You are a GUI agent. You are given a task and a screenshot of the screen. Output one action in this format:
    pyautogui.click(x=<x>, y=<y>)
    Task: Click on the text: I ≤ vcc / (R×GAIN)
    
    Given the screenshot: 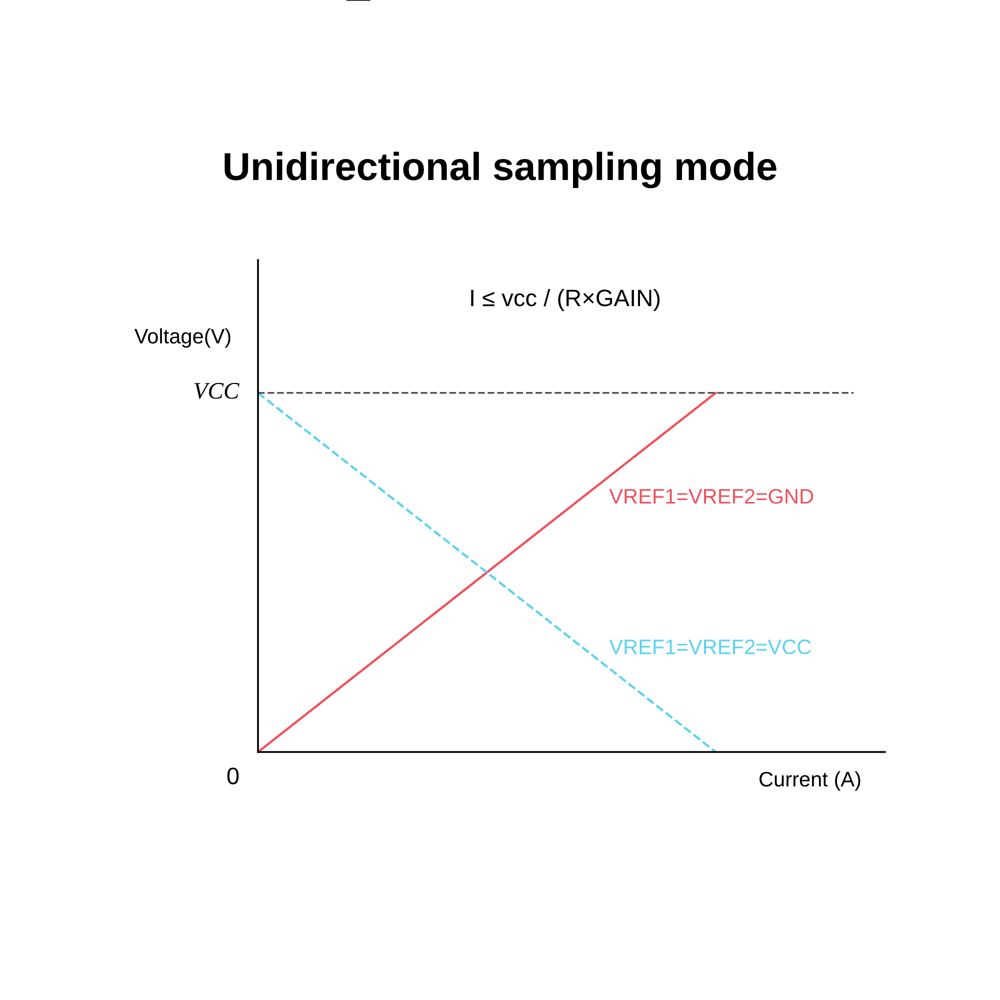 What is the action you would take?
    pyautogui.click(x=565, y=299)
    